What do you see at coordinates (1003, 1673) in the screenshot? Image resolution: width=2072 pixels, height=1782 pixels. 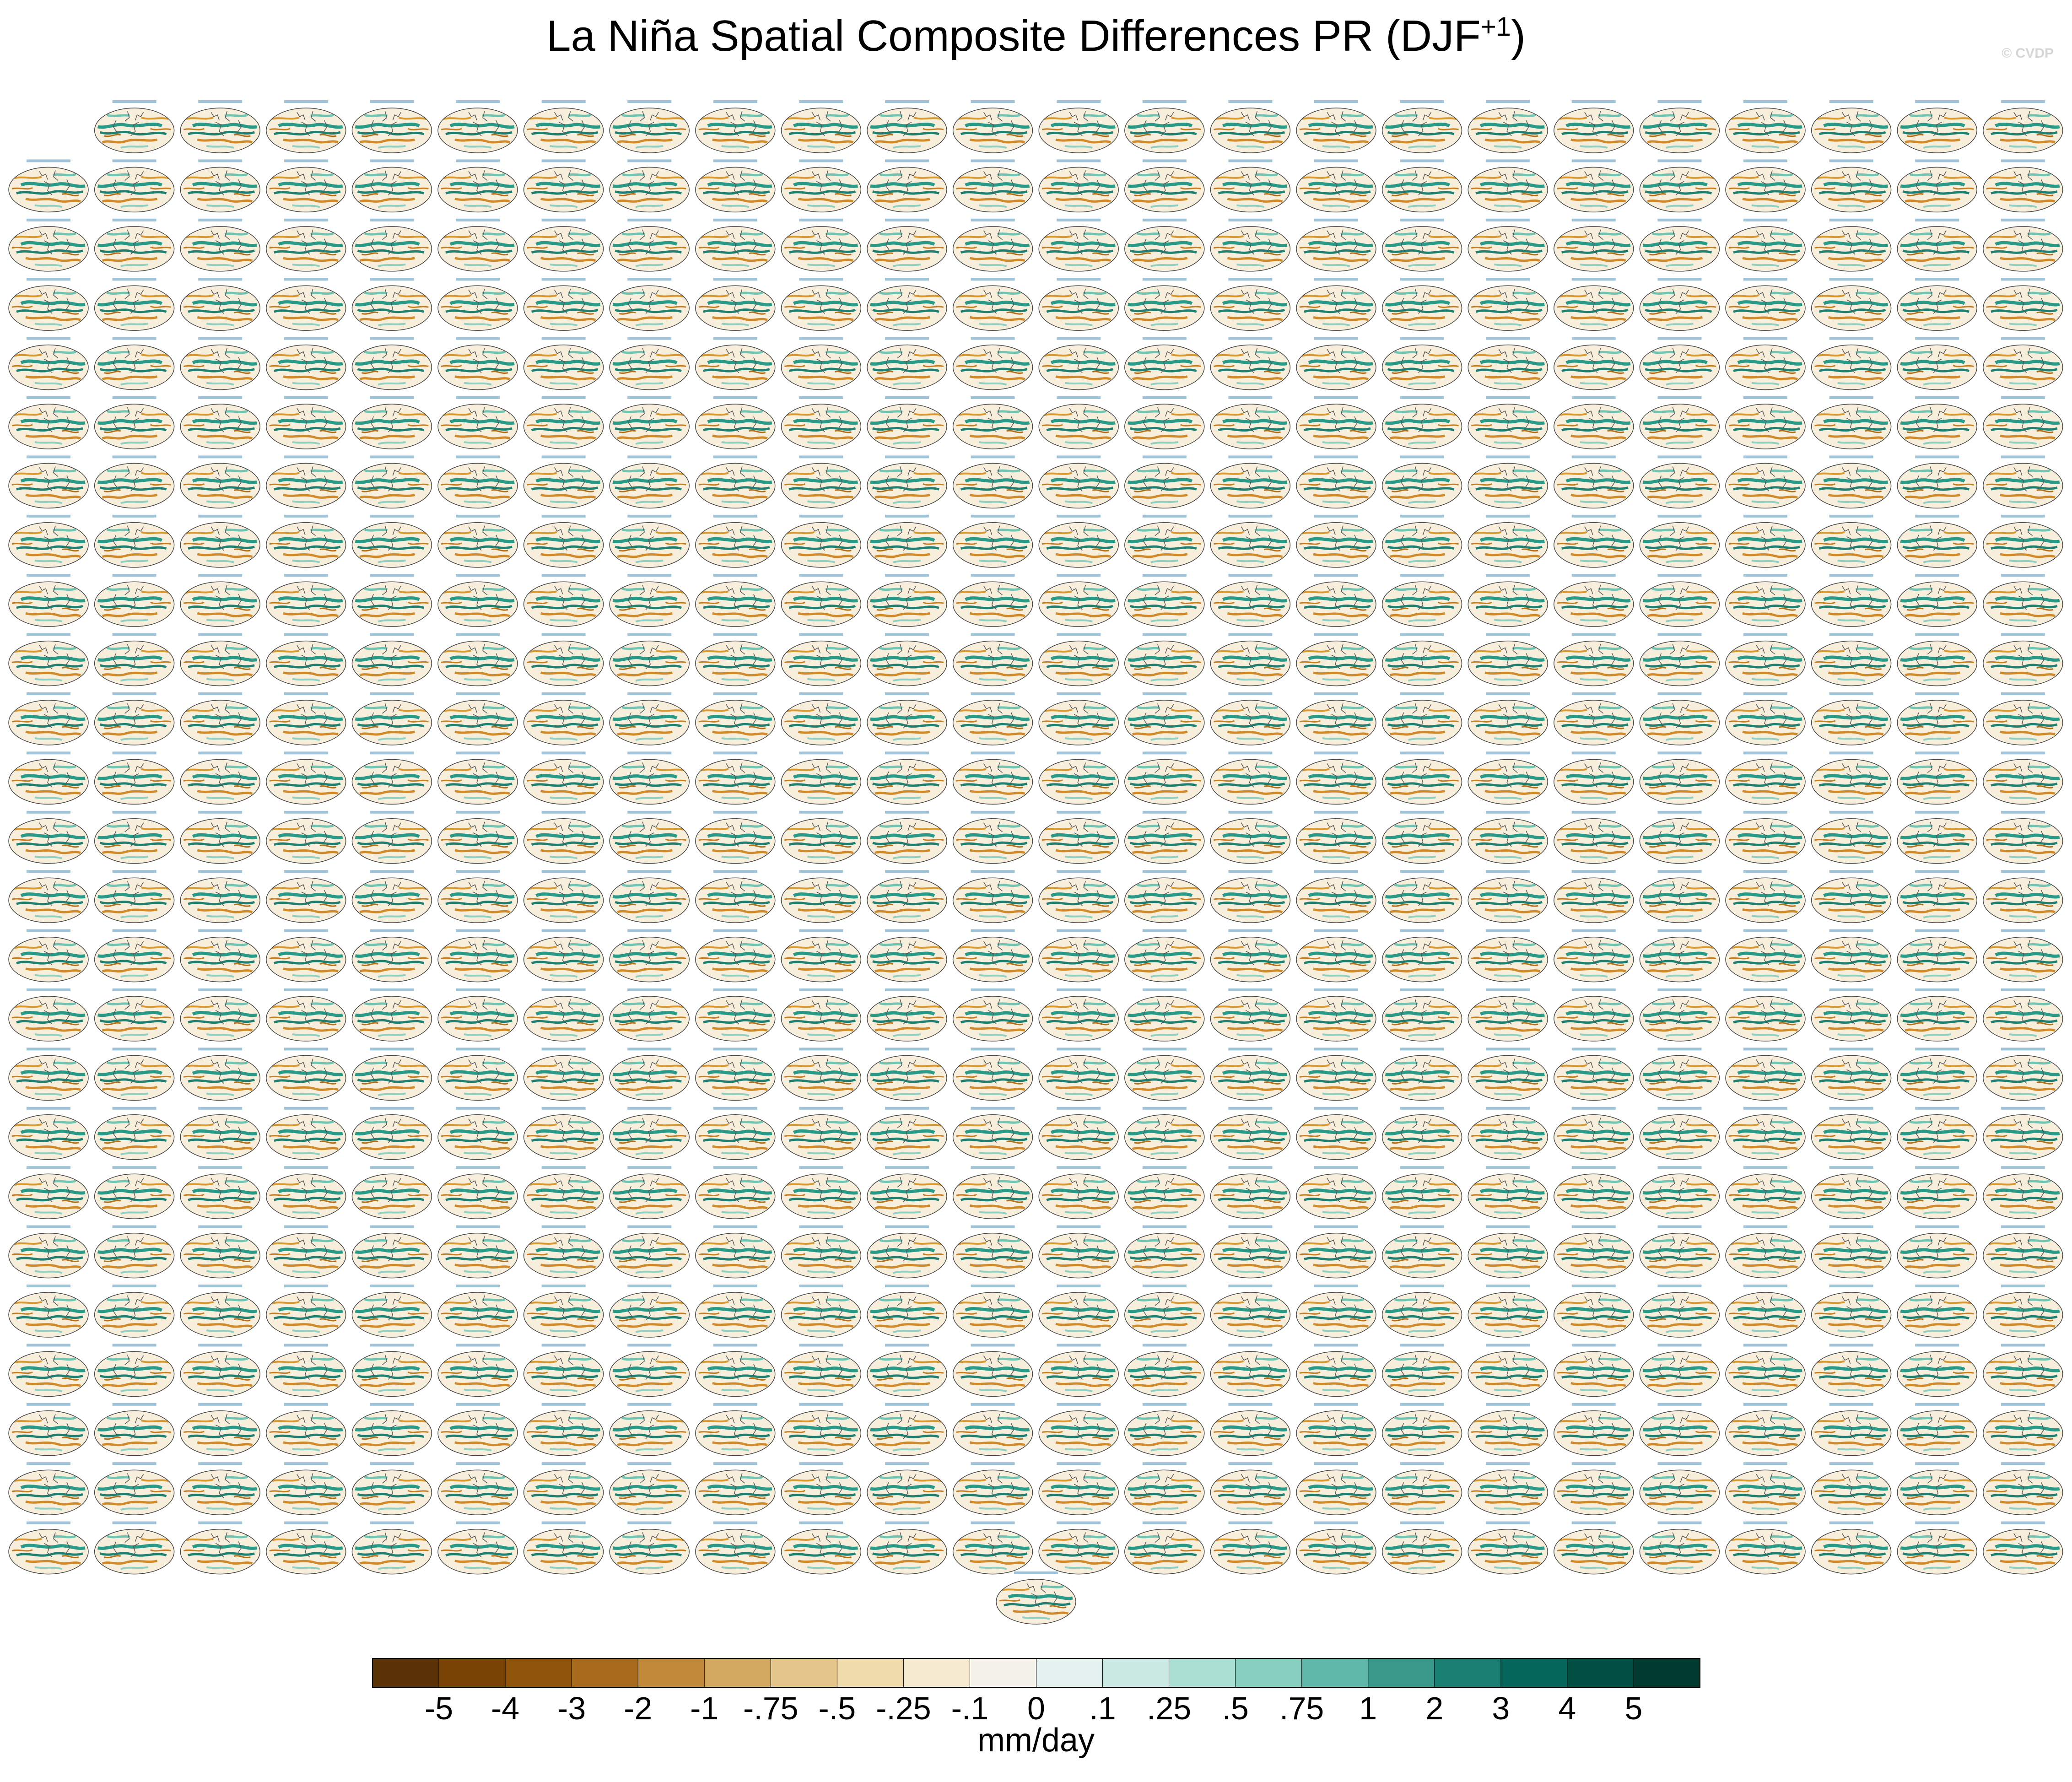 I see `colorbar-swatch` at bounding box center [1003, 1673].